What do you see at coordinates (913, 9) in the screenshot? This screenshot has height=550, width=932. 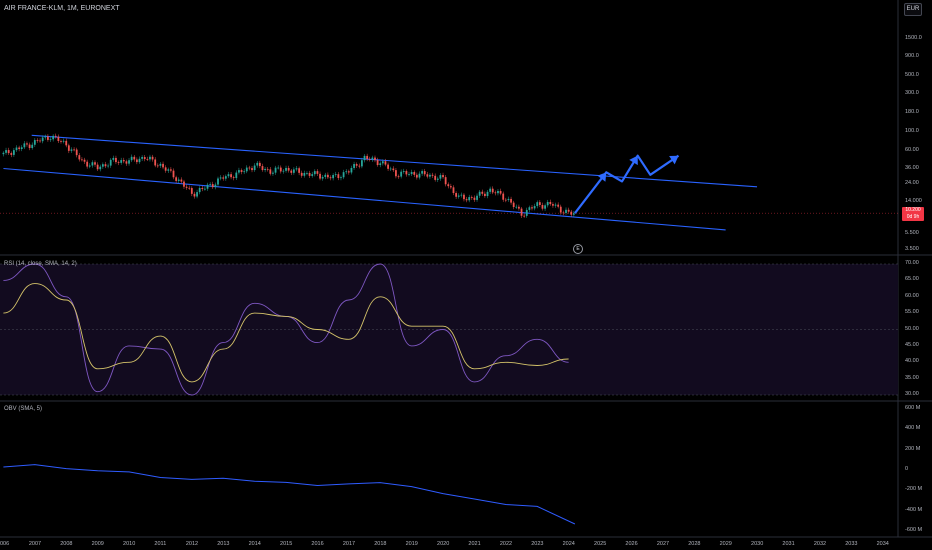 I see `currency-button: EUR` at bounding box center [913, 9].